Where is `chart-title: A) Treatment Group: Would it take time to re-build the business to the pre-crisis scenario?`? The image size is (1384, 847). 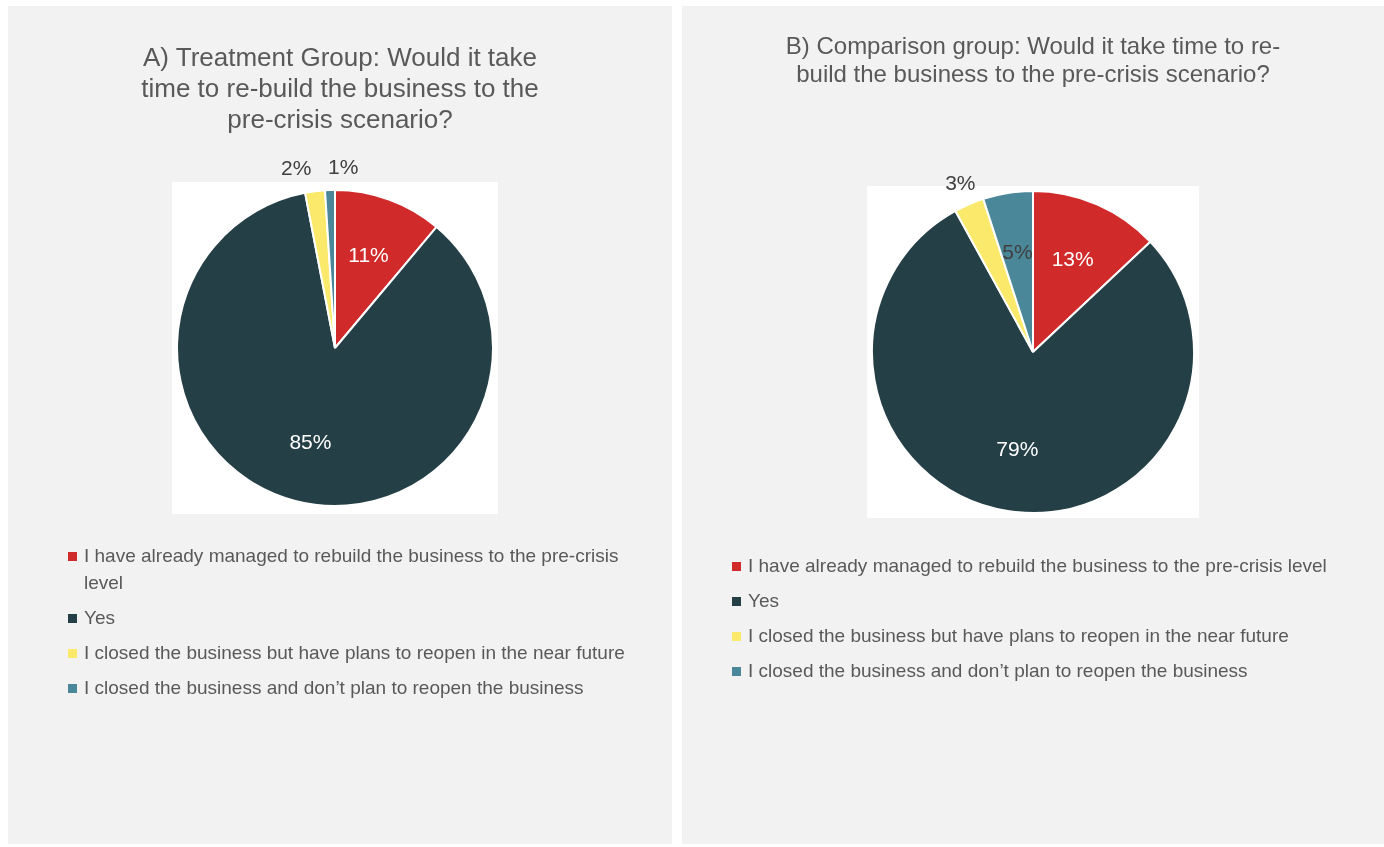
chart-title: A) Treatment Group: Would it take time to re-build the business to the pre-crisis scenario? is located at coordinates (340, 88).